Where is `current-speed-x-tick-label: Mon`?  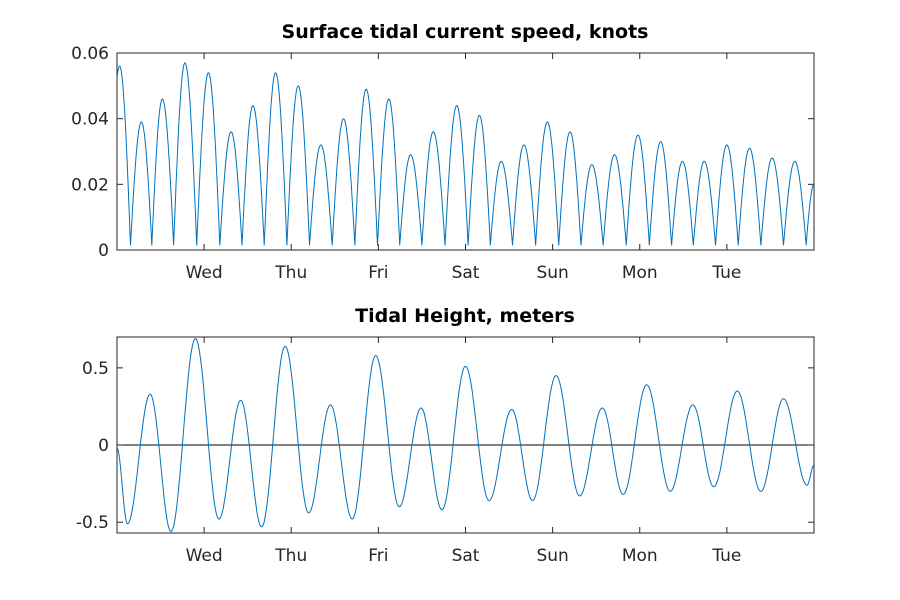 current-speed-x-tick-label: Mon is located at coordinates (640, 273).